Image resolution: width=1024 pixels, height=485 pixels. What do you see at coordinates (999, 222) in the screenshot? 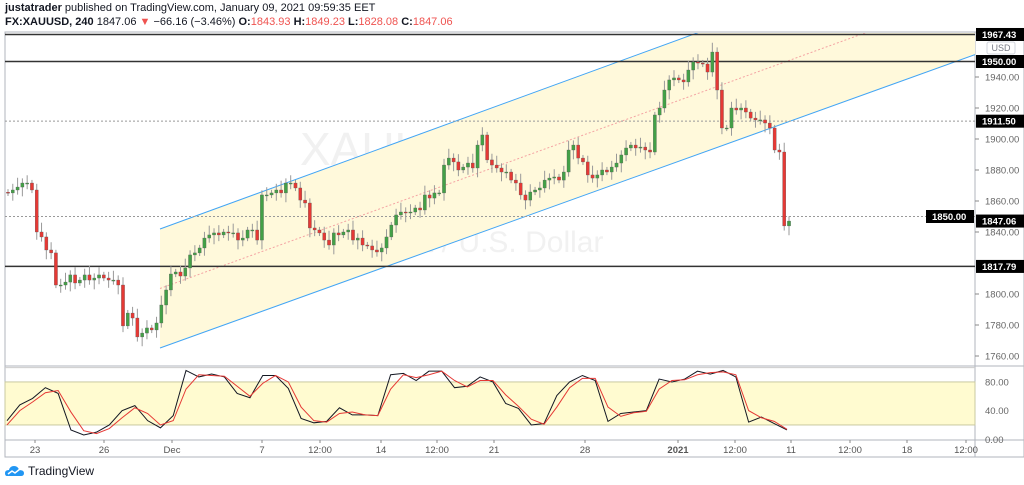
I see `price-badge-label: 1847.06` at bounding box center [999, 222].